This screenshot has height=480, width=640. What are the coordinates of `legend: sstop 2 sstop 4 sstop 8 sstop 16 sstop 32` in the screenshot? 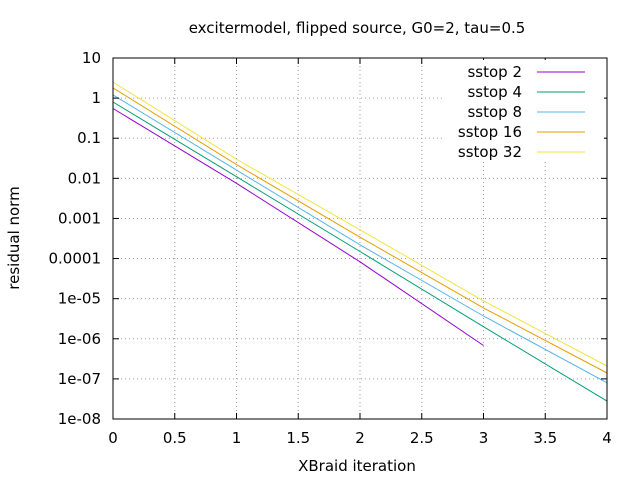 It's located at (523, 110).